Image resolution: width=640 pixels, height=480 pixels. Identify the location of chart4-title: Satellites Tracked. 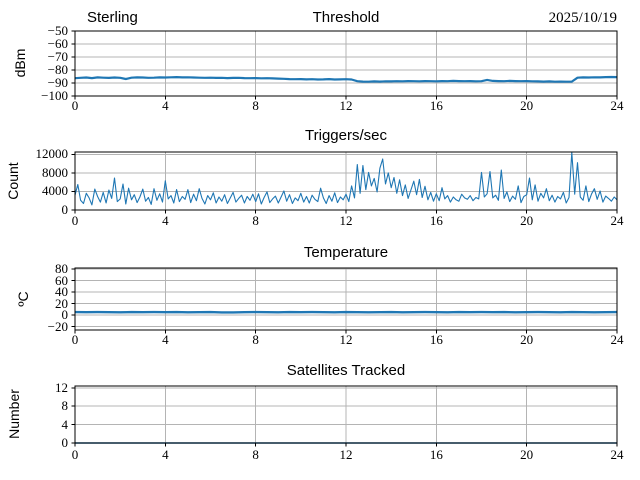
(346, 370).